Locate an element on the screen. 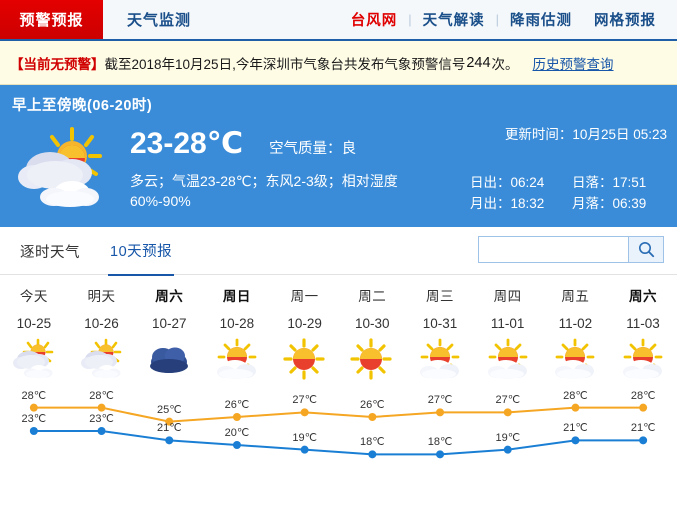 The image size is (677, 513). nav-link-weather-interpretation: 天气解读 is located at coordinates (454, 19).